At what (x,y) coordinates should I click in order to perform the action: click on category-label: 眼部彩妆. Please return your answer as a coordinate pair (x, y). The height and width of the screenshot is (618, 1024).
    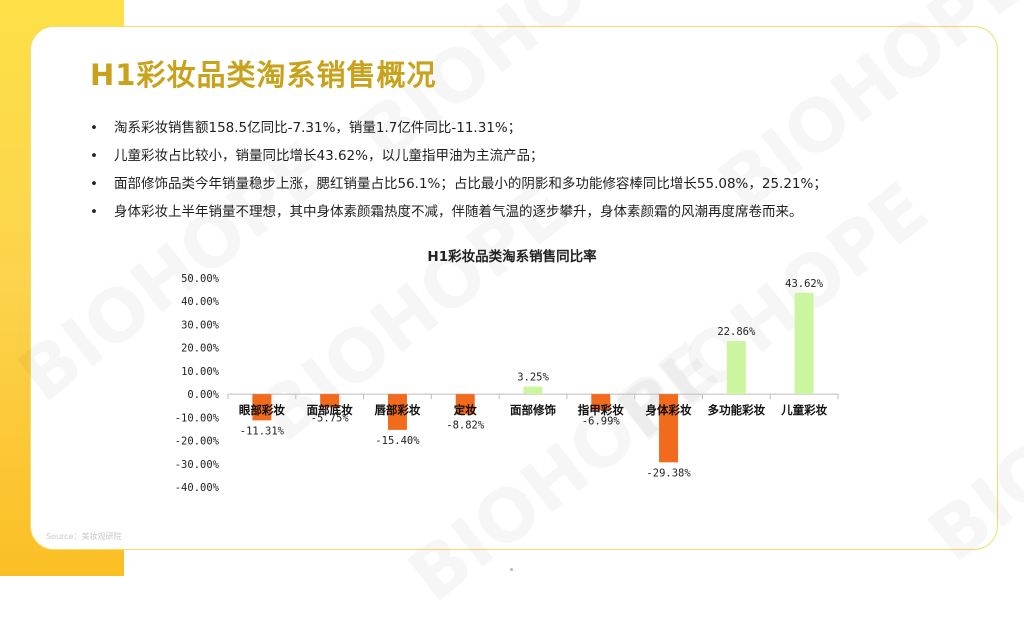
    Looking at the image, I should click on (262, 410).